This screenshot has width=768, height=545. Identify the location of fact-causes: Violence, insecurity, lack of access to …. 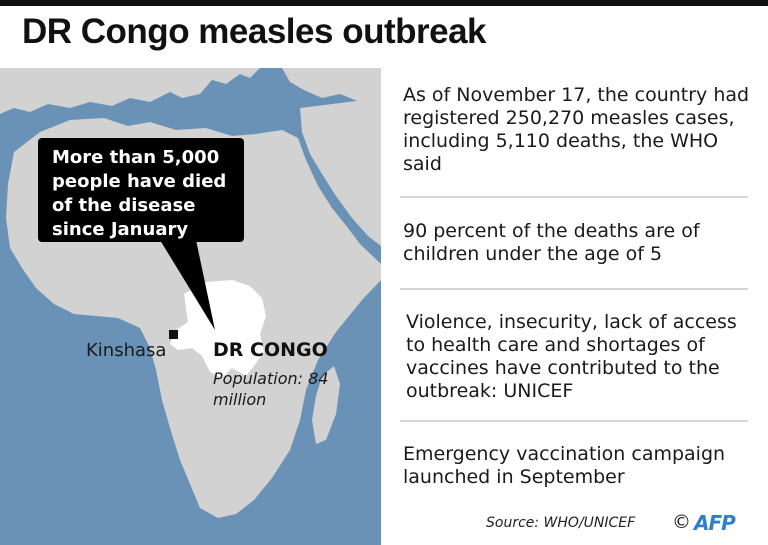
(571, 356).